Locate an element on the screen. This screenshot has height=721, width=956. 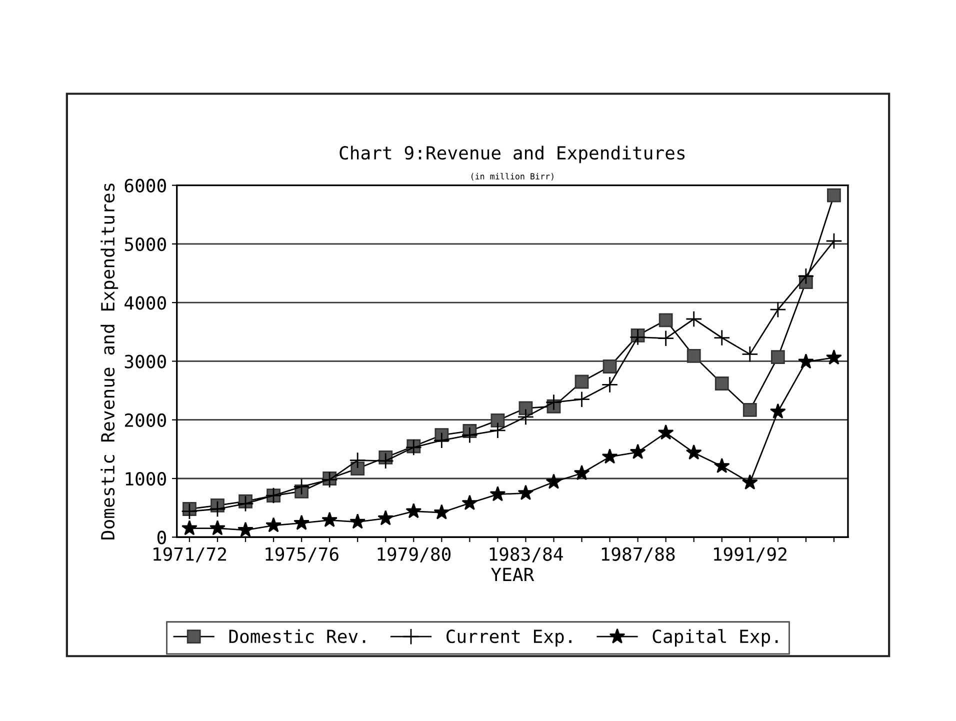
y-tick-label: 4000 is located at coordinates (145, 303).